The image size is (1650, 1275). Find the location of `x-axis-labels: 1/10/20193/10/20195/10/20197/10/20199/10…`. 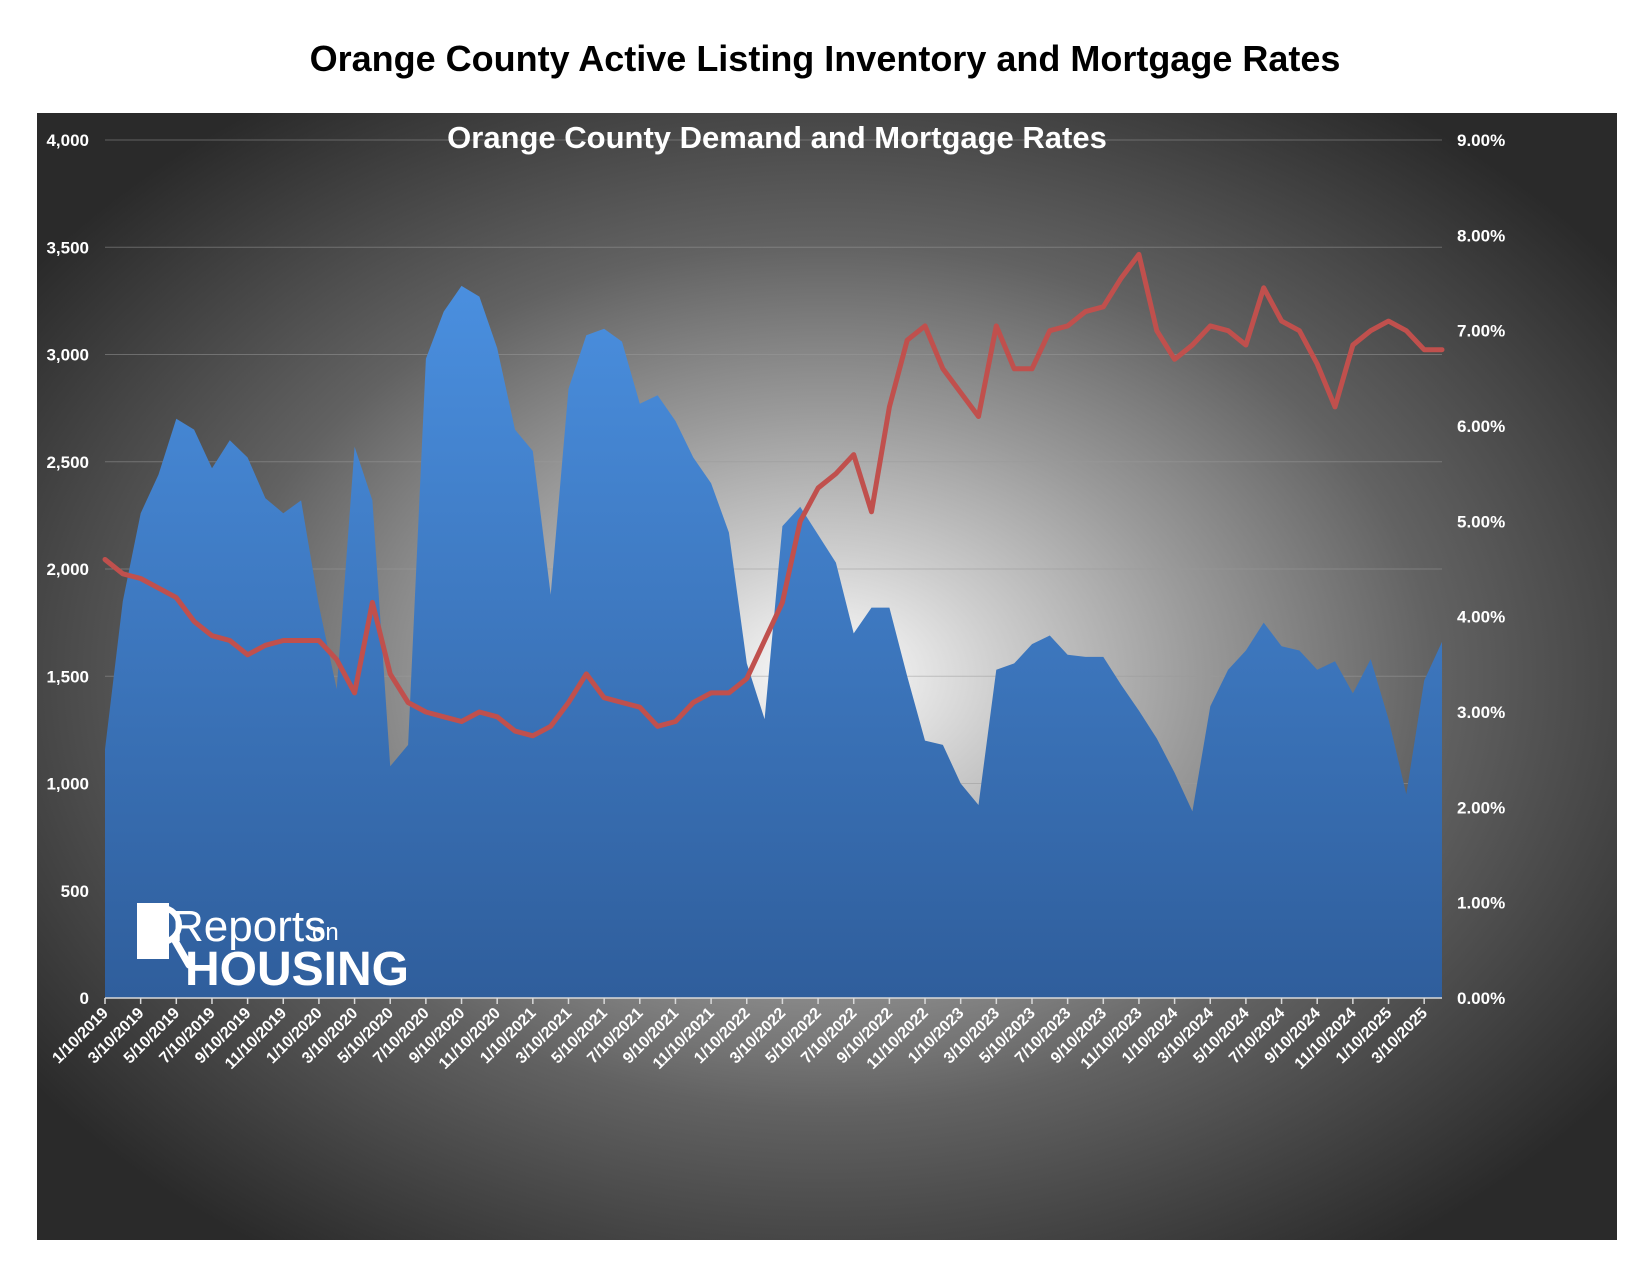

x-axis-labels: 1/10/20193/10/20195/10/20197/10/20199/10… is located at coordinates (740, 1039).